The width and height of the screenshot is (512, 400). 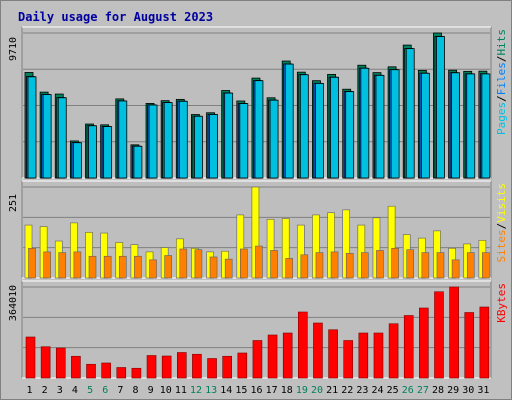 What do you see at coordinates (483, 390) in the screenshot?
I see `x-tick-label: 31` at bounding box center [483, 390].